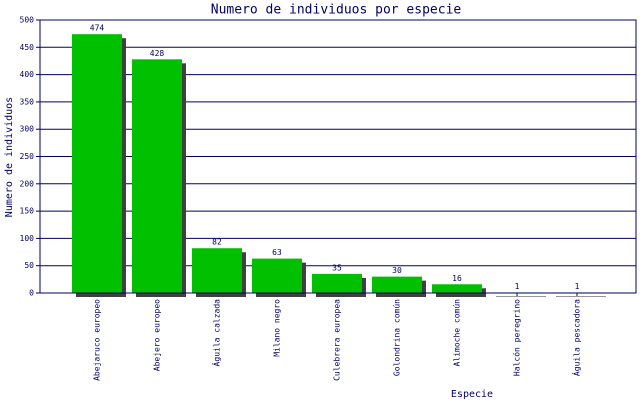 The image size is (640, 400). I want to click on y-tick-label: 500, so click(27, 20).